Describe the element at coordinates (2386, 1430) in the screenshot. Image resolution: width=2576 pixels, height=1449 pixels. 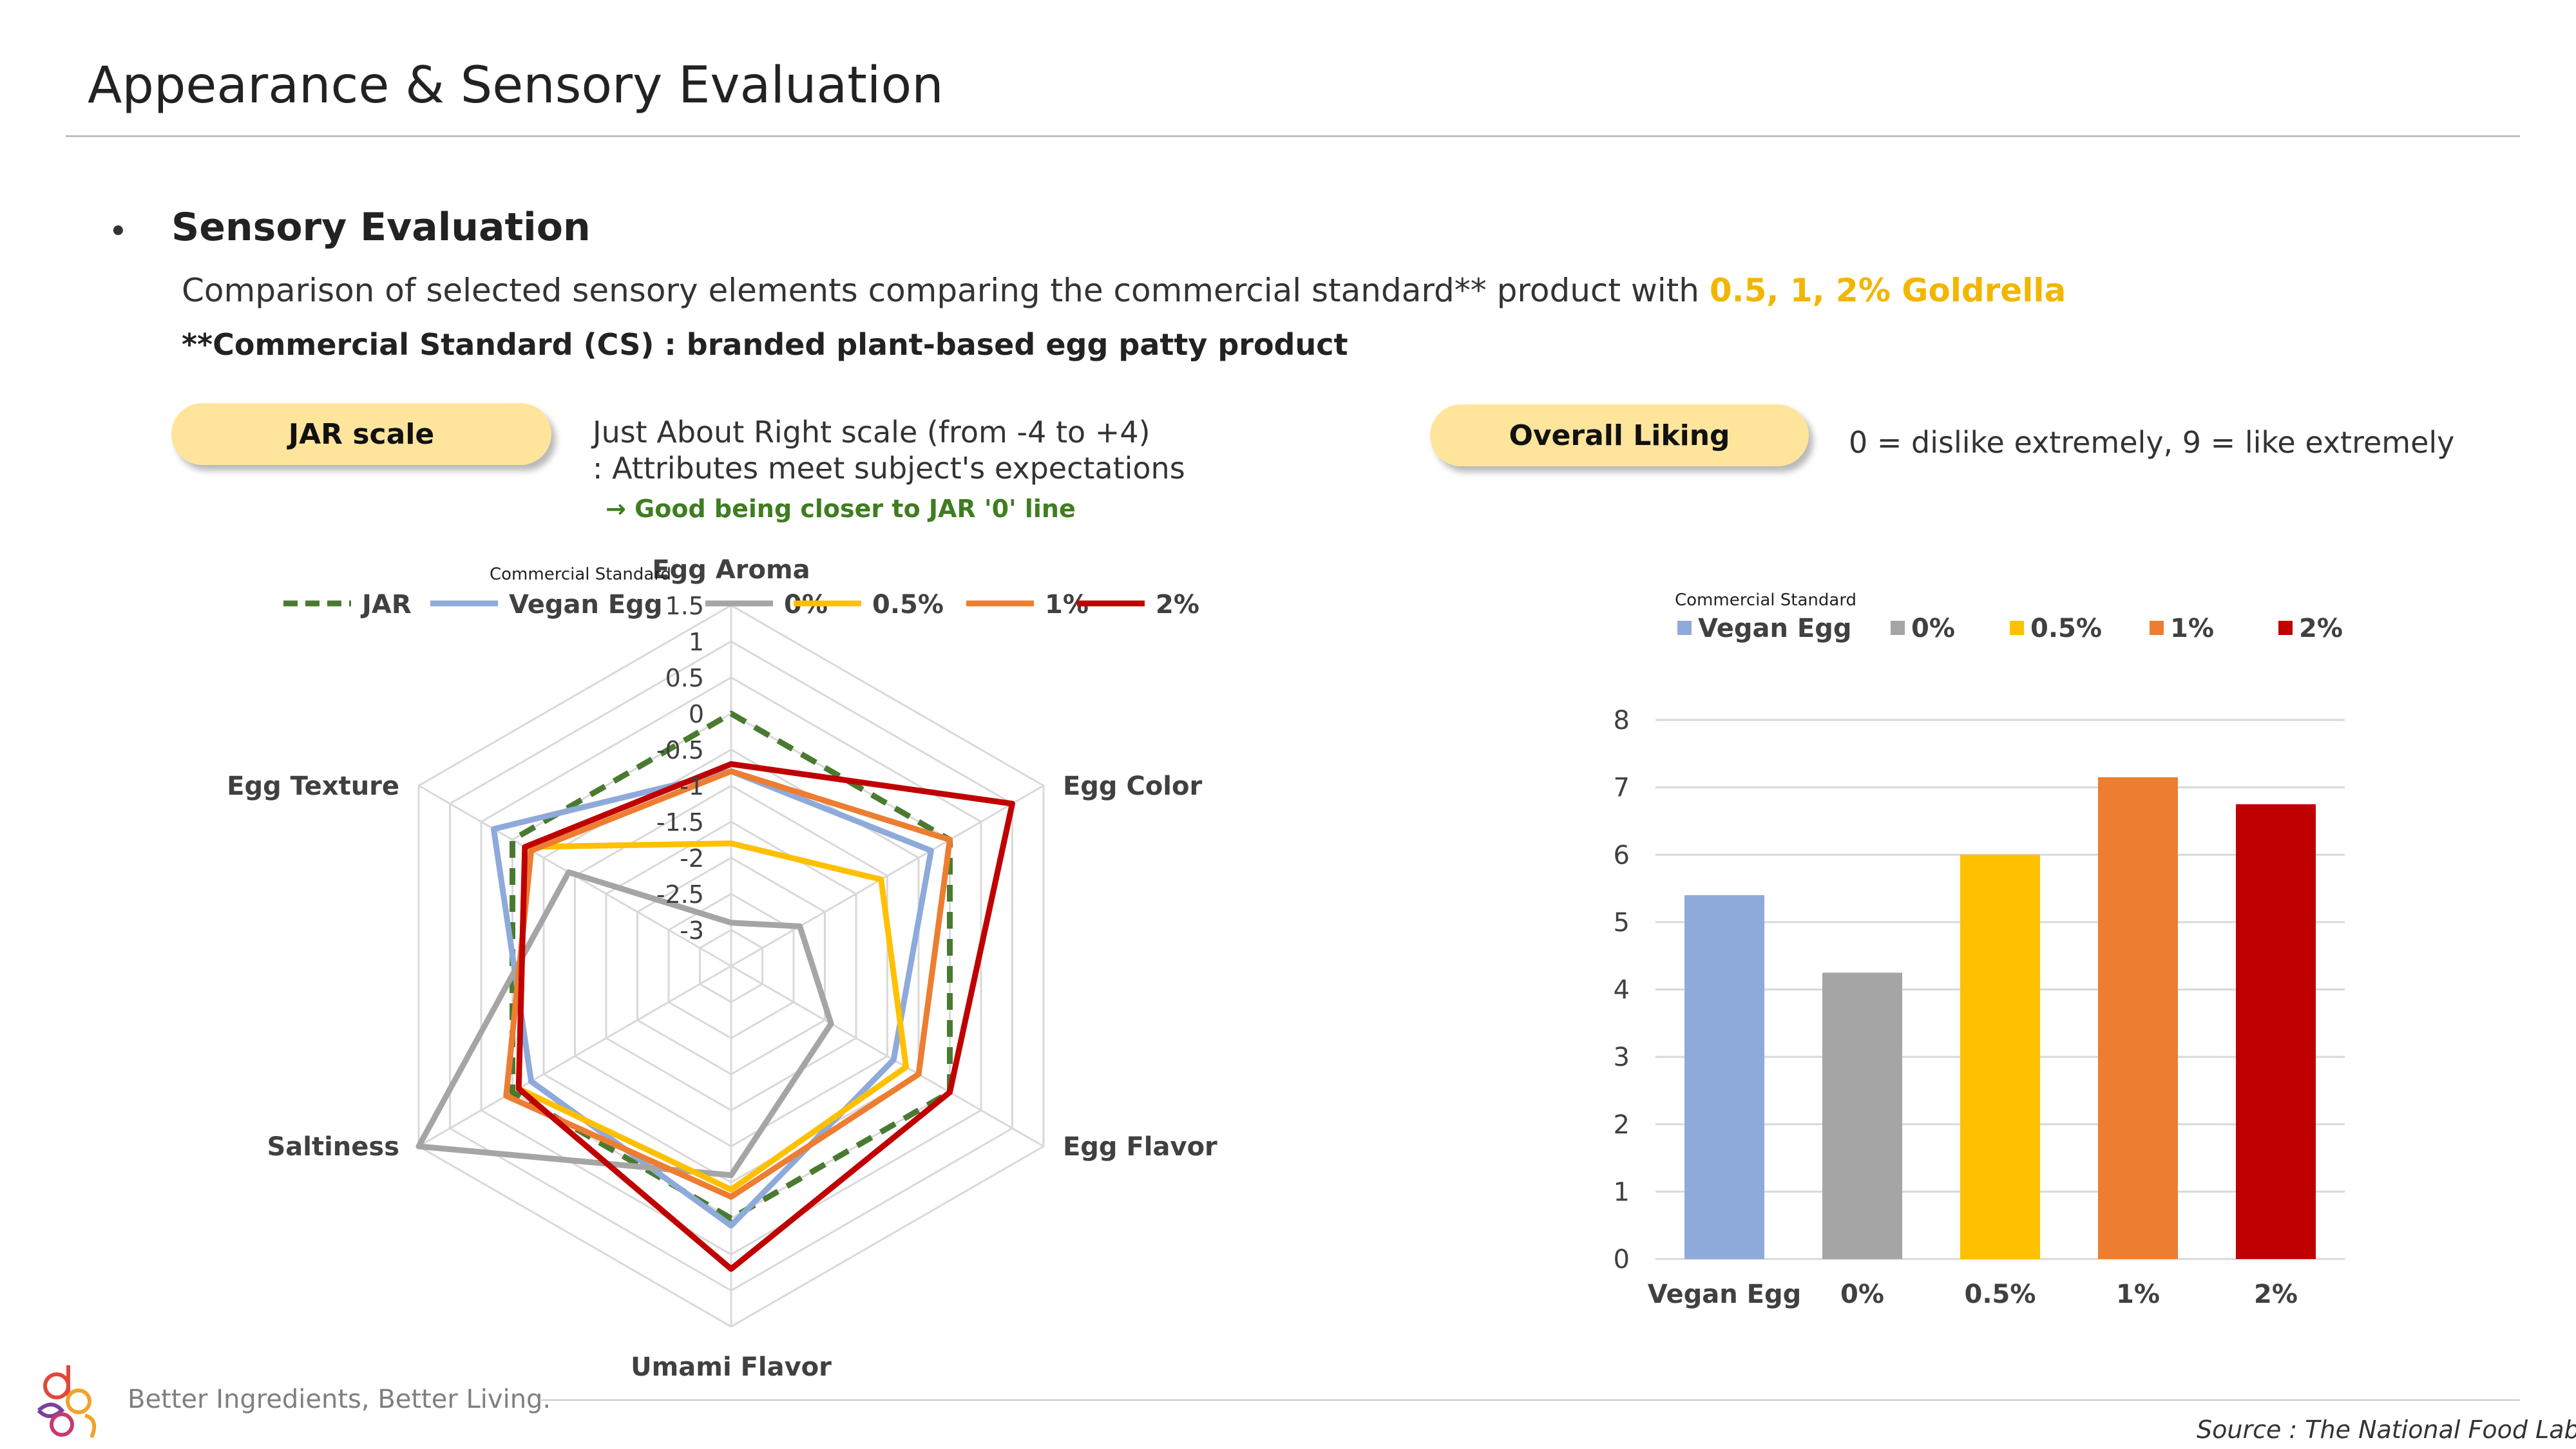
I see `source-note: Source : The National Food Lab` at that location.